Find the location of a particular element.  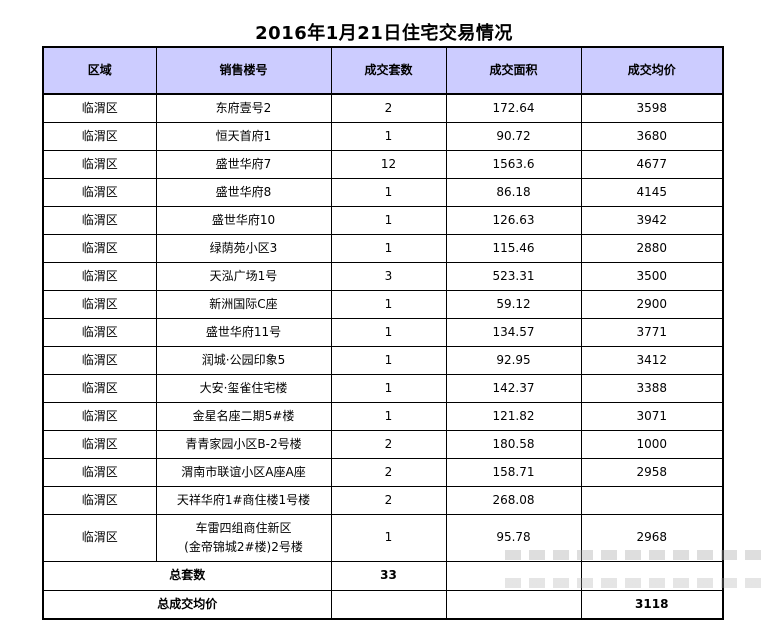

cell-building: 天祥华府1#商住楼1号楼 is located at coordinates (243, 500).